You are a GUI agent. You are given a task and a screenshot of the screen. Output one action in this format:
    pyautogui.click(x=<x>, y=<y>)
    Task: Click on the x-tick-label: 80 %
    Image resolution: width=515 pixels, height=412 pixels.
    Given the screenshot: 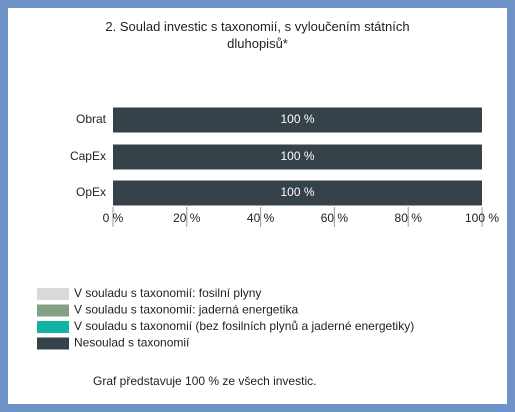 What is the action you would take?
    pyautogui.click(x=409, y=218)
    